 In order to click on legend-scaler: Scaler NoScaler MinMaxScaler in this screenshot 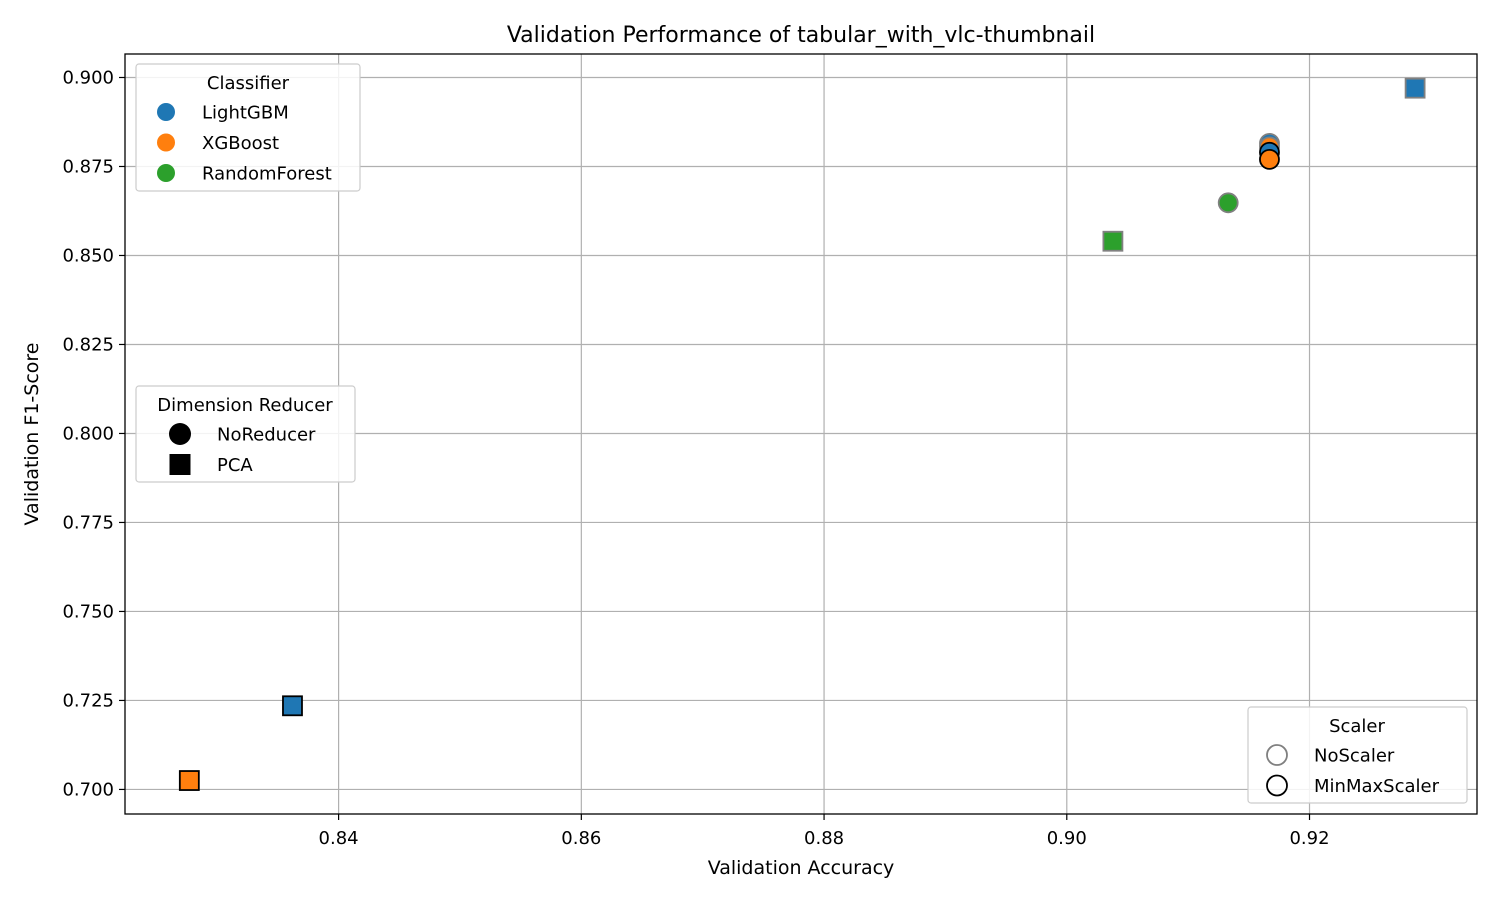, I will do `click(1357, 755)`.